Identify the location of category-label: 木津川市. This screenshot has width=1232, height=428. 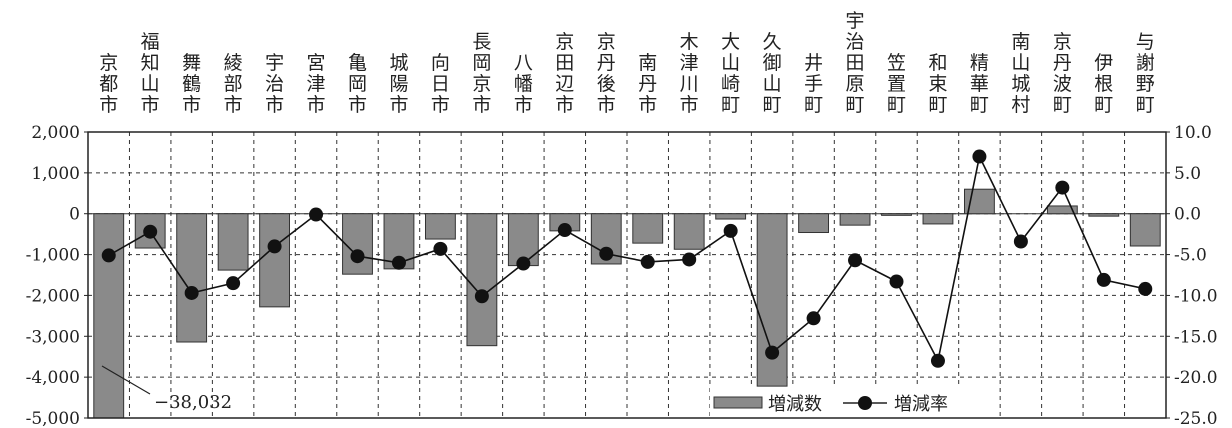
(689, 73).